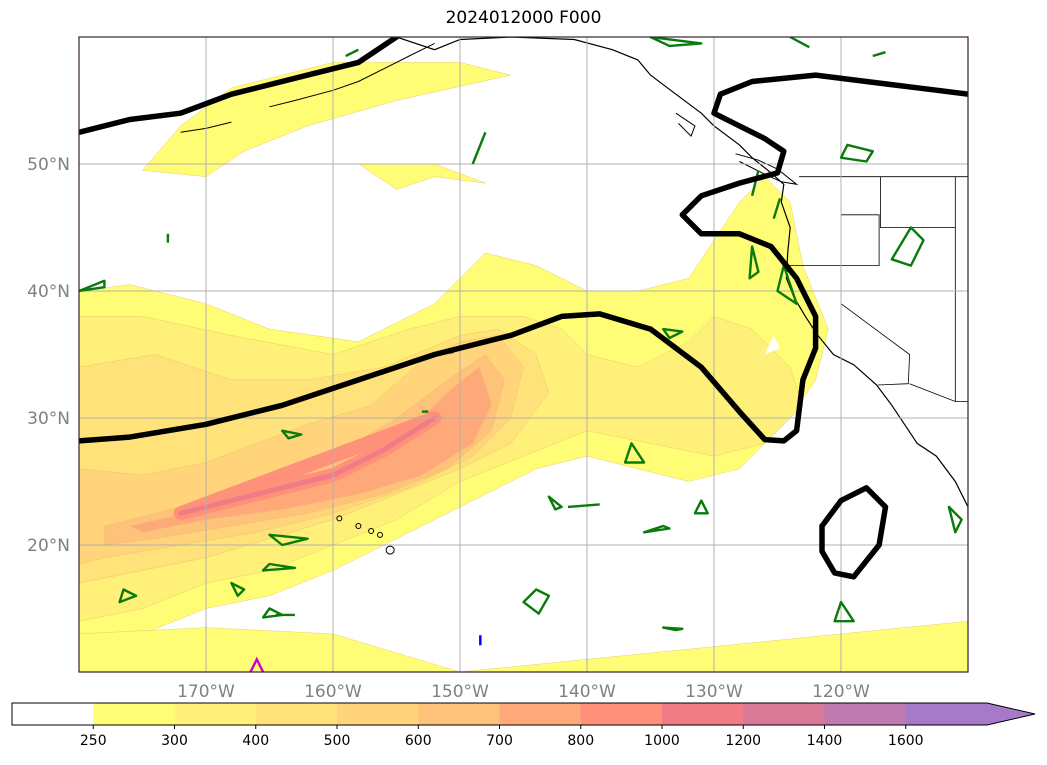 This screenshot has height=765, width=1047. Describe the element at coordinates (418, 741) in the screenshot. I see `colorbar-tick-label: 600` at that location.